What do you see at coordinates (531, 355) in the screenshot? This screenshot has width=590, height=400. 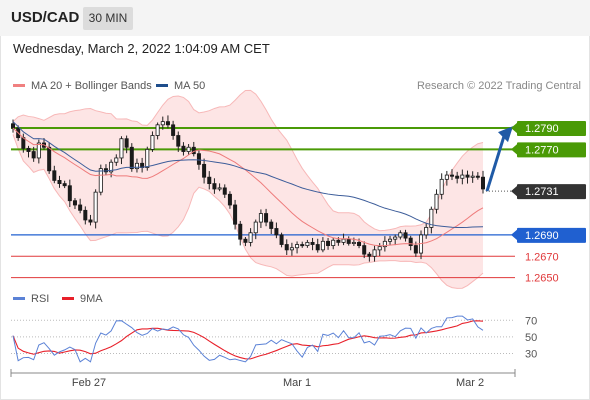 I see `rsi-level-label: 30` at bounding box center [531, 355].